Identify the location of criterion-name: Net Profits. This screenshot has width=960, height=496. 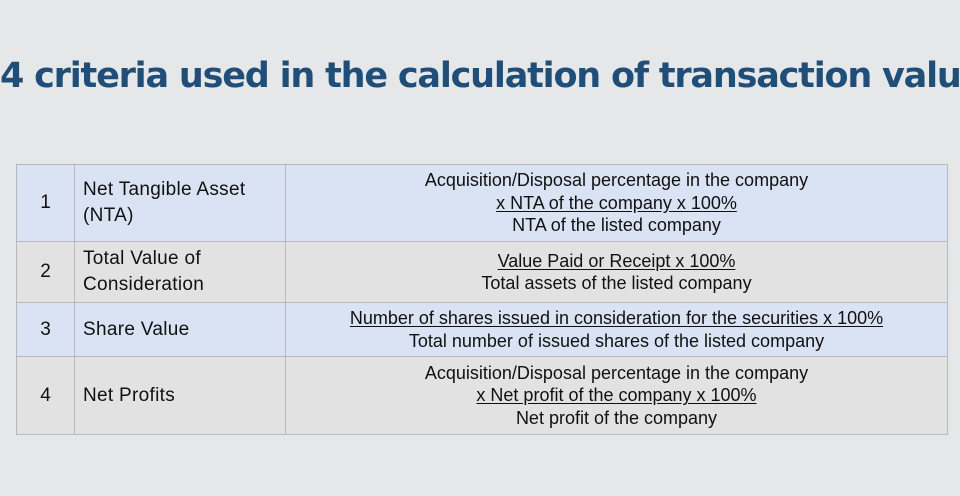
(180, 395).